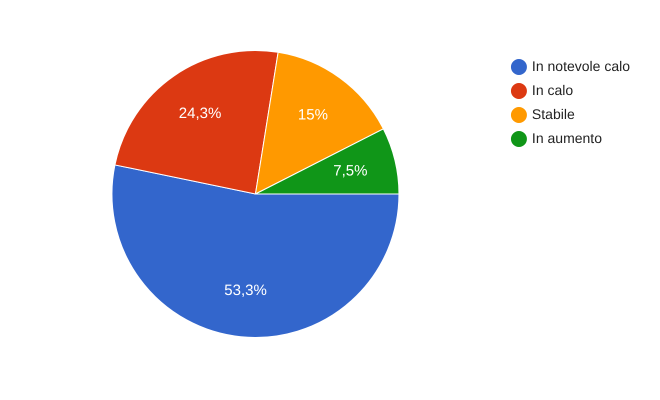 This screenshot has width=660, height=400. What do you see at coordinates (553, 90) in the screenshot?
I see `legend-label: In calo` at bounding box center [553, 90].